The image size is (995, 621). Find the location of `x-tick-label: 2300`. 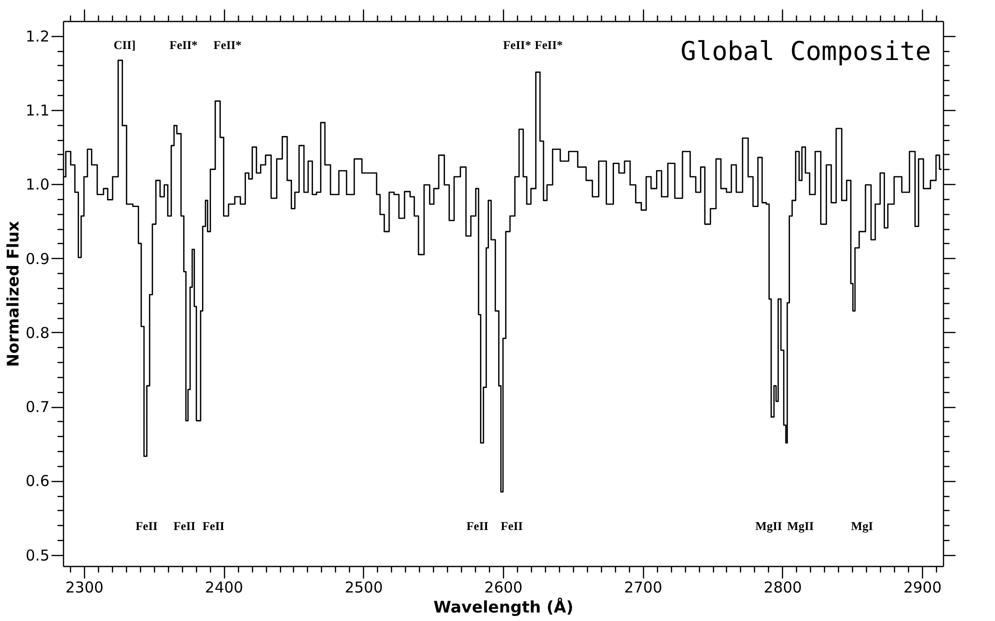

x-tick-label: 2300 is located at coordinates (84, 587).